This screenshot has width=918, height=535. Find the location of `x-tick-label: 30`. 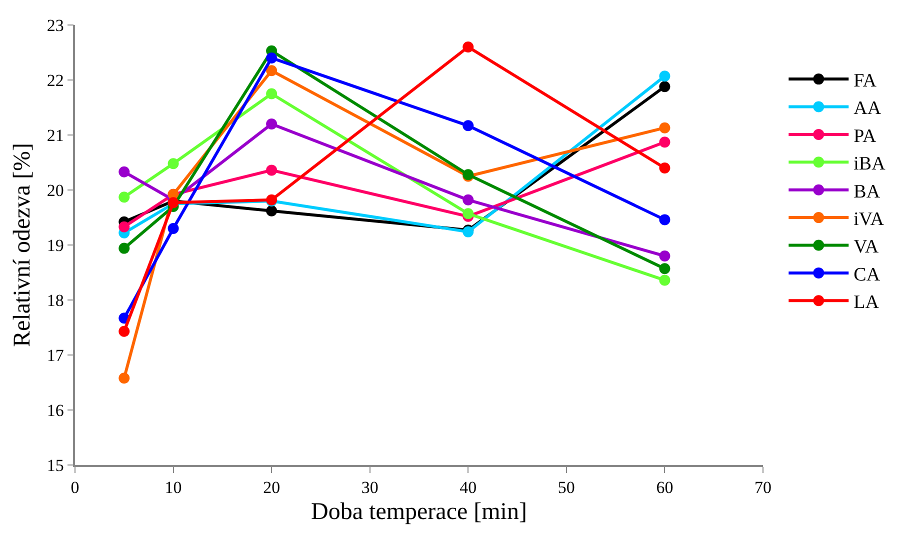

x-tick-label: 30 is located at coordinates (369, 488).